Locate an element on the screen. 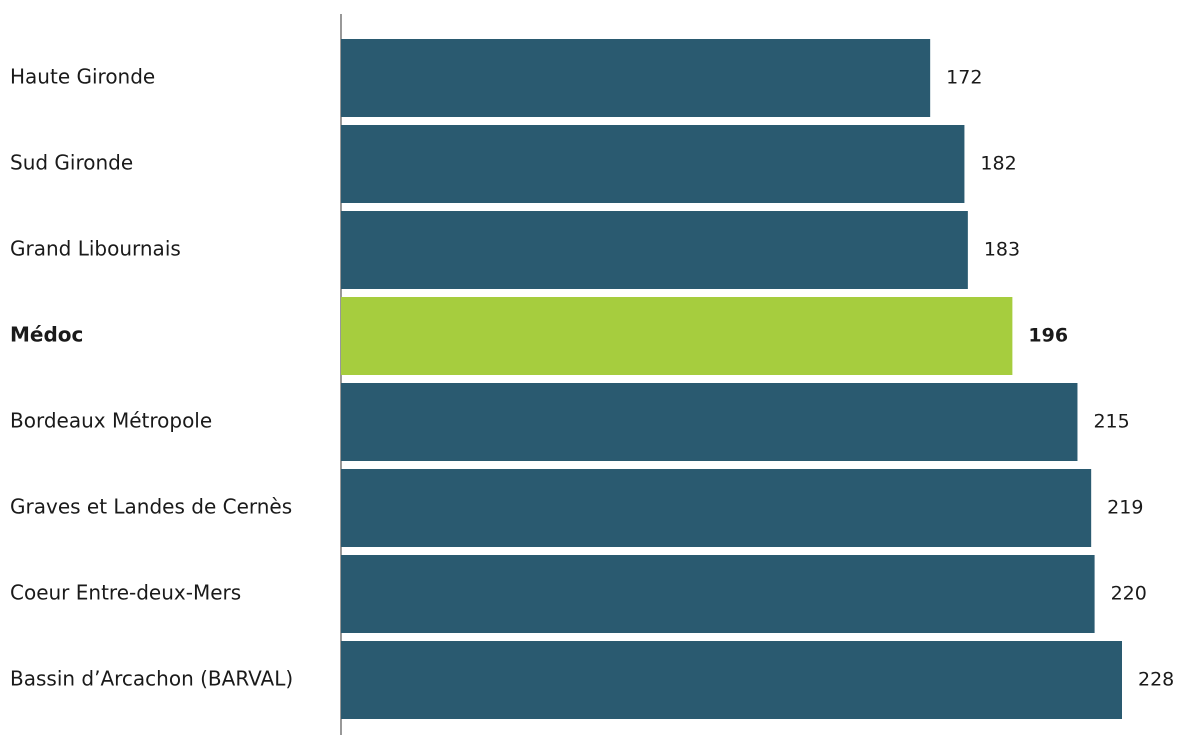 The height and width of the screenshot is (735, 1181). bar-sud-gironde is located at coordinates (653, 164).